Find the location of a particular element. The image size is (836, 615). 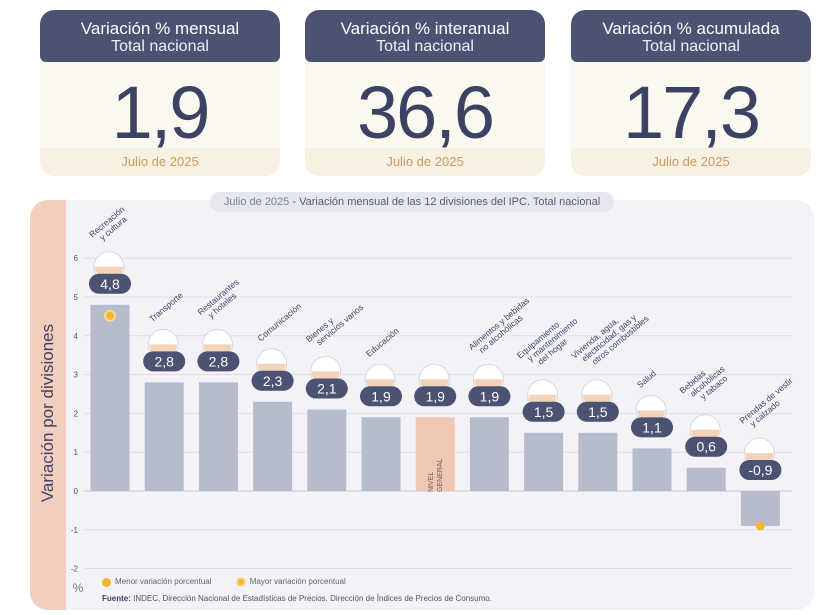

value-label: 2,1 is located at coordinates (327, 389).